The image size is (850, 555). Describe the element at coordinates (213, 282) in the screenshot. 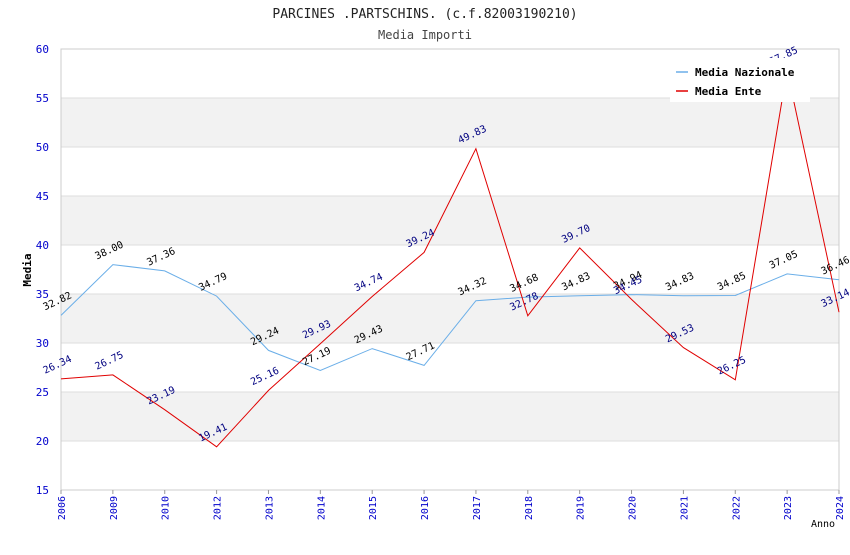

I see `data-label: 34.79` at that location.